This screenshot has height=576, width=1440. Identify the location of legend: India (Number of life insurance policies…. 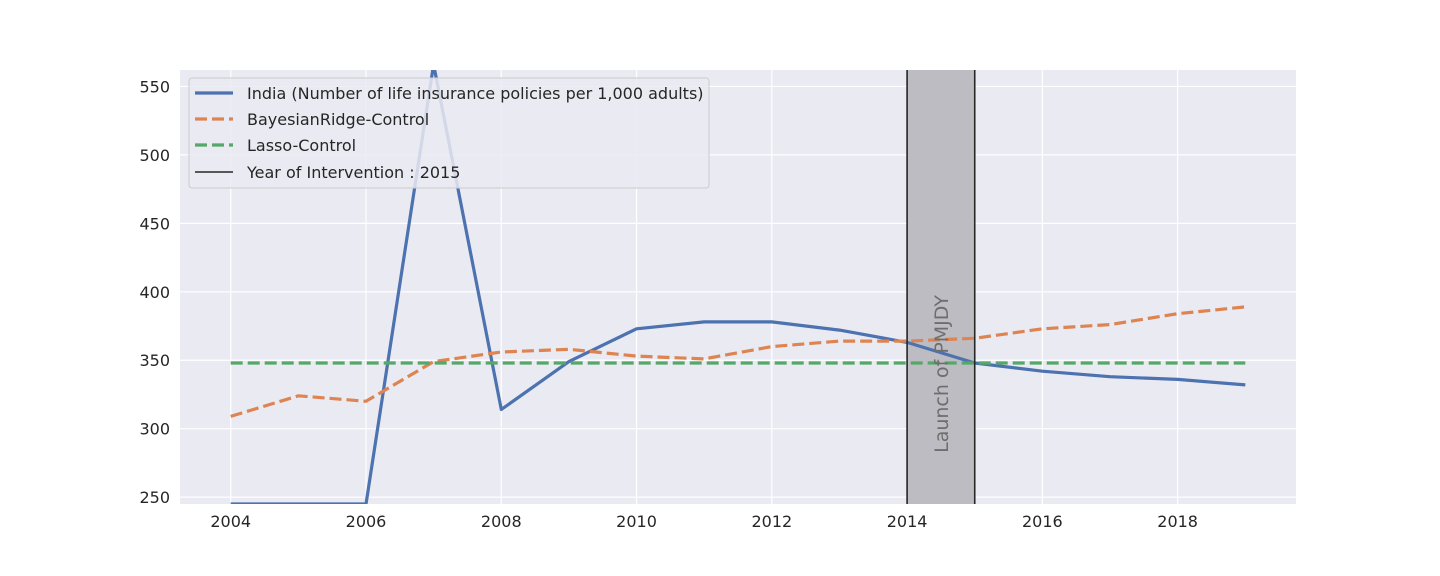
(449, 133).